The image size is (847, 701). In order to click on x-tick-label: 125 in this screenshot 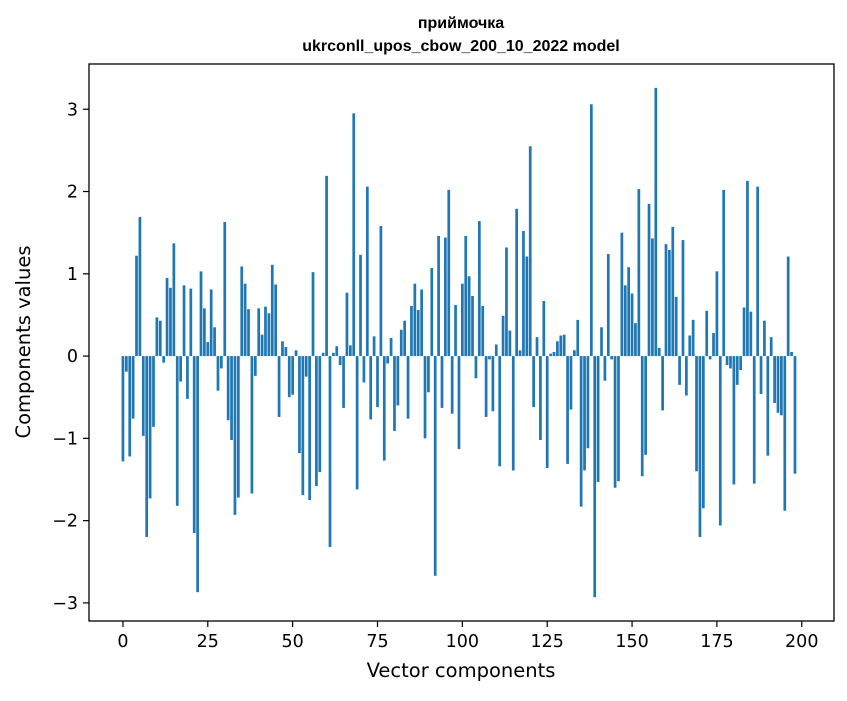, I will do `click(546, 642)`.